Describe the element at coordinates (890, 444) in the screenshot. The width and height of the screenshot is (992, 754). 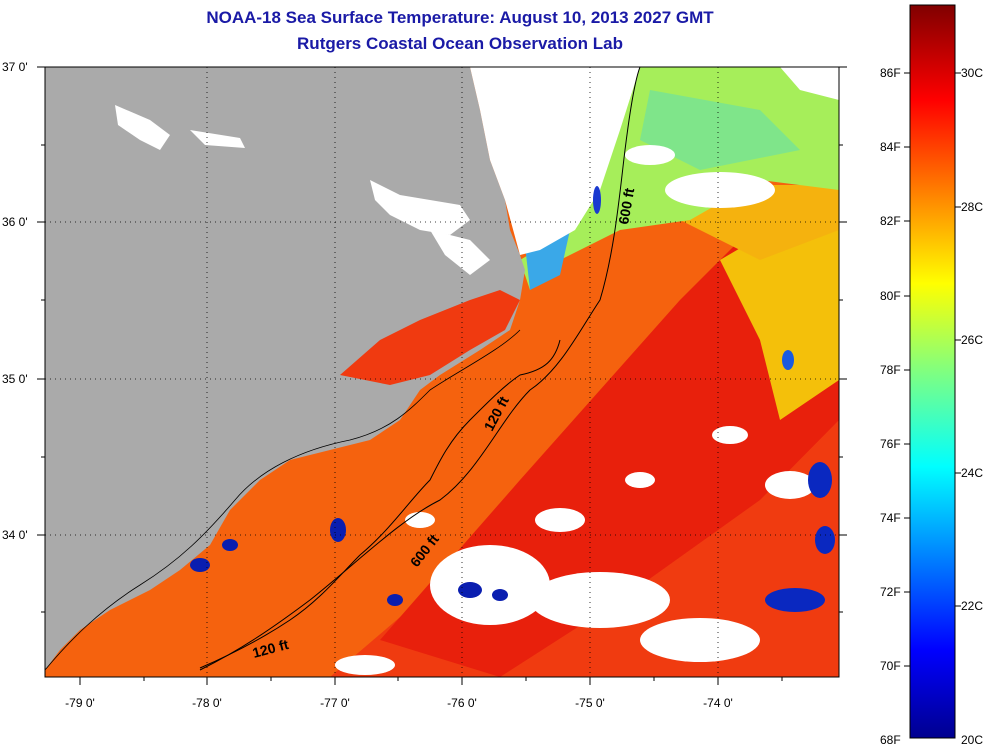
I see `colorbar-f-76: 76F` at that location.